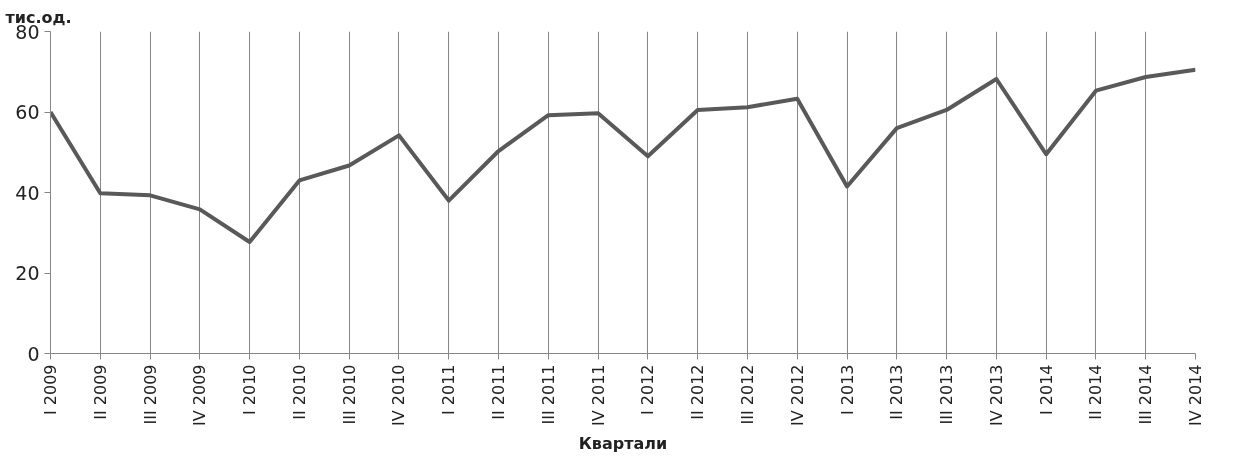 The height and width of the screenshot is (461, 1238). I want to click on x-tick-label: III 2011, so click(548, 394).